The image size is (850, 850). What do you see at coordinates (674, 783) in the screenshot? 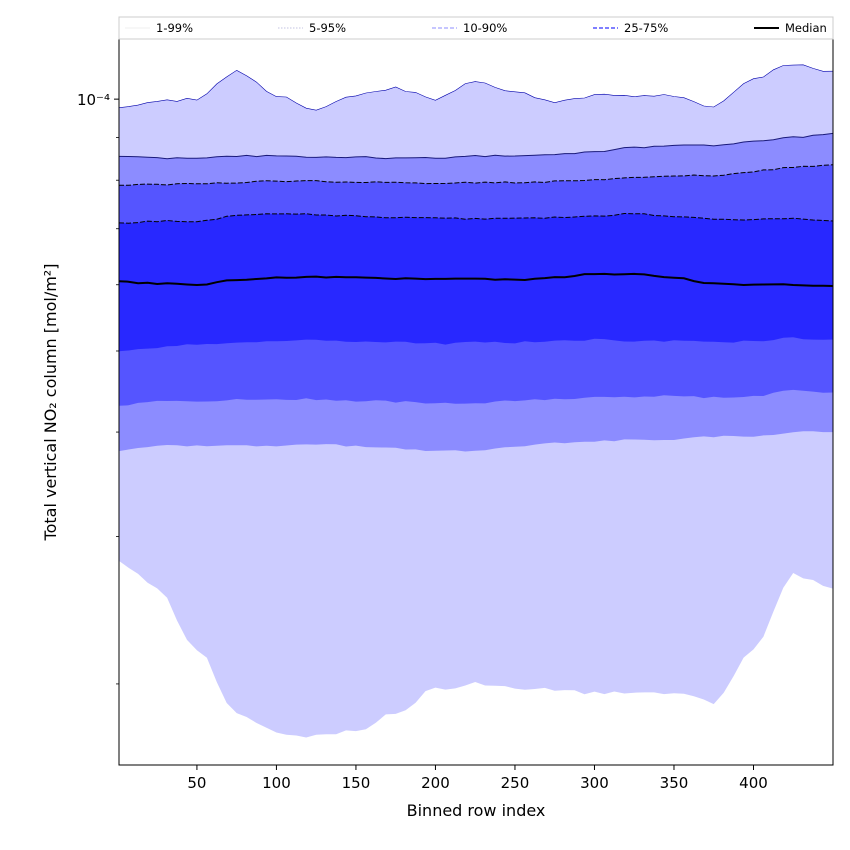
I see `x-tick-label: 350` at bounding box center [674, 783].